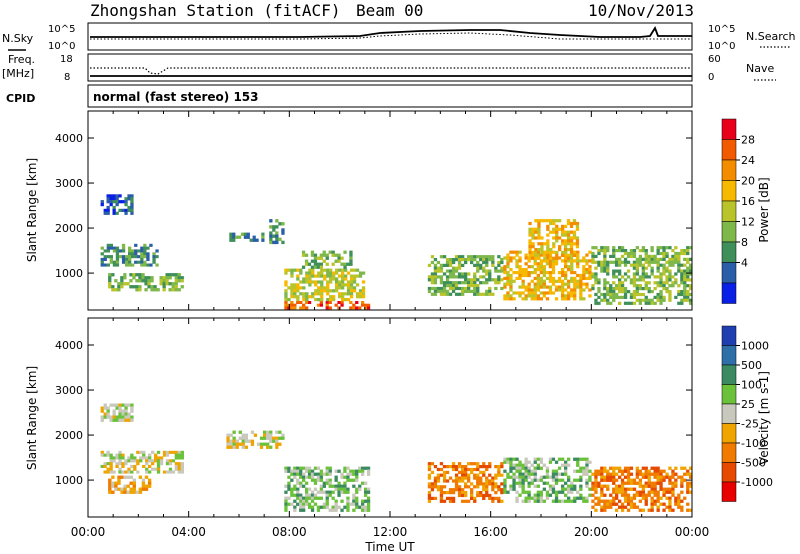 The height and width of the screenshot is (554, 800). What do you see at coordinates (32, 418) in the screenshot?
I see `velocity-ylabel: Slant Range [km]` at bounding box center [32, 418].